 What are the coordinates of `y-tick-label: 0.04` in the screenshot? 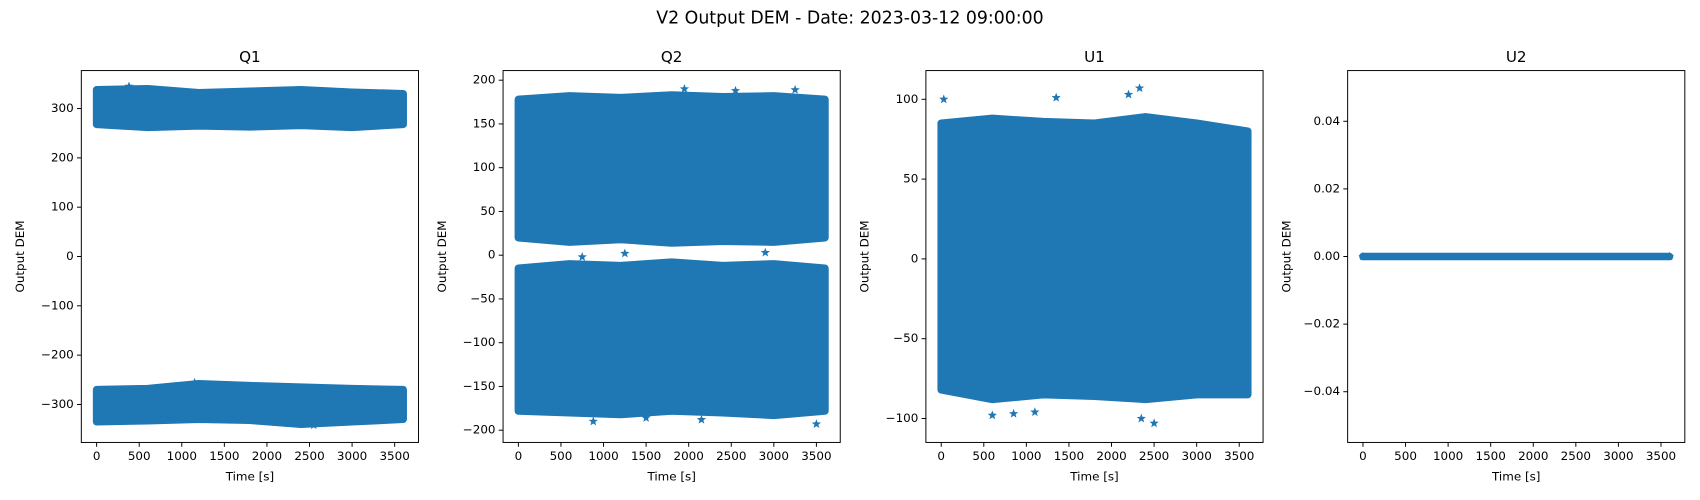 It's located at (1327, 121).